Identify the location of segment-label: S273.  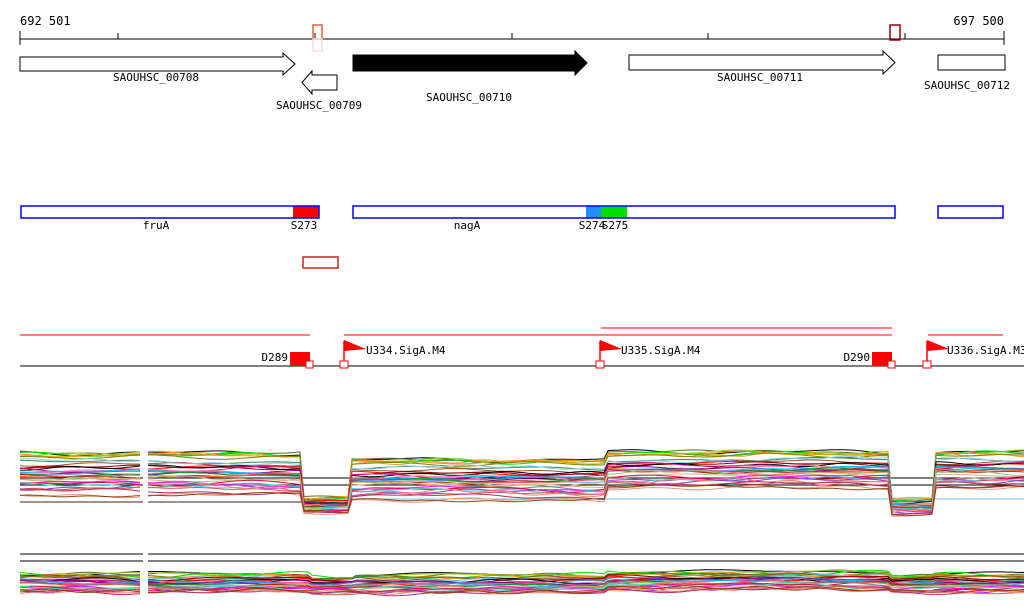
(304, 225).